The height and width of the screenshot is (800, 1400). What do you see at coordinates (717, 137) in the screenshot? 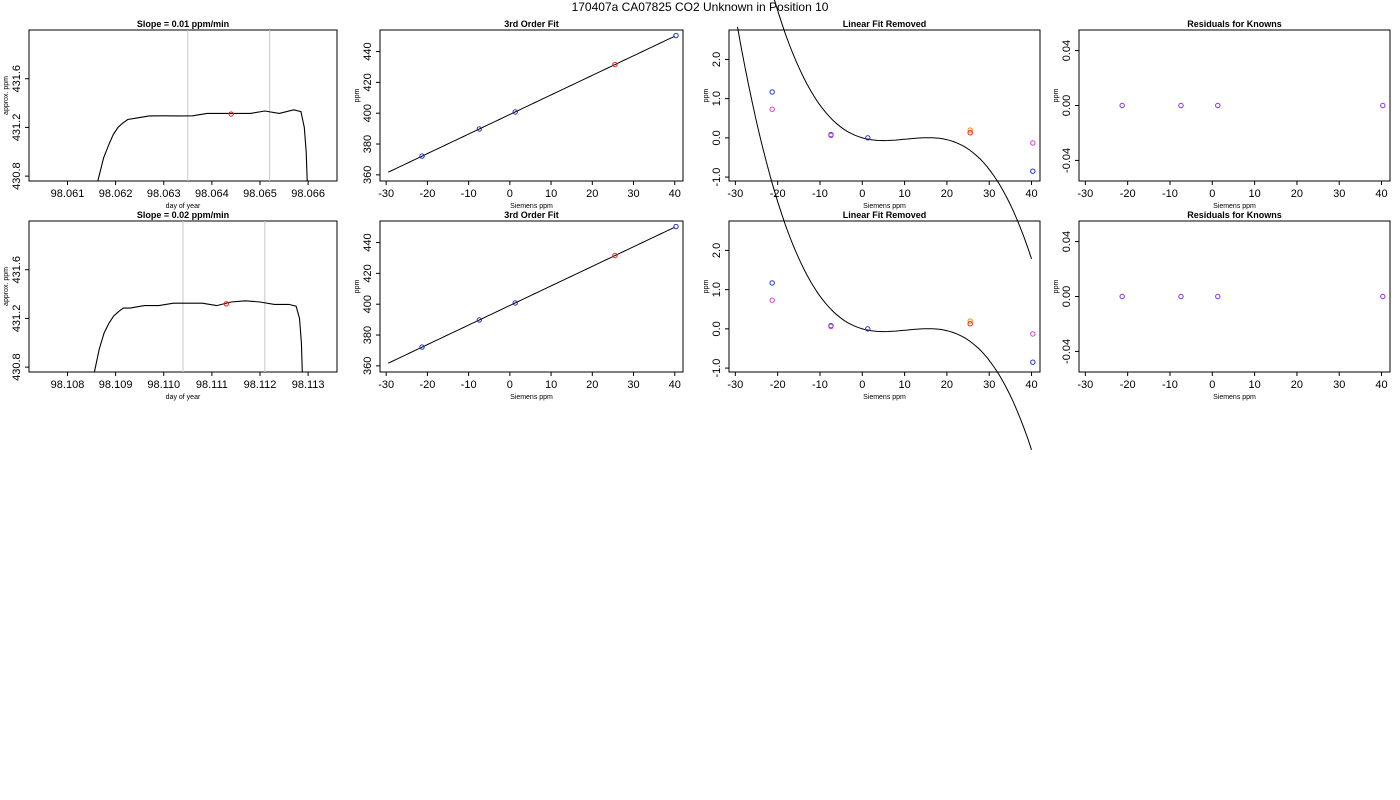
I see `y-tick-label: 0.0` at bounding box center [717, 137].